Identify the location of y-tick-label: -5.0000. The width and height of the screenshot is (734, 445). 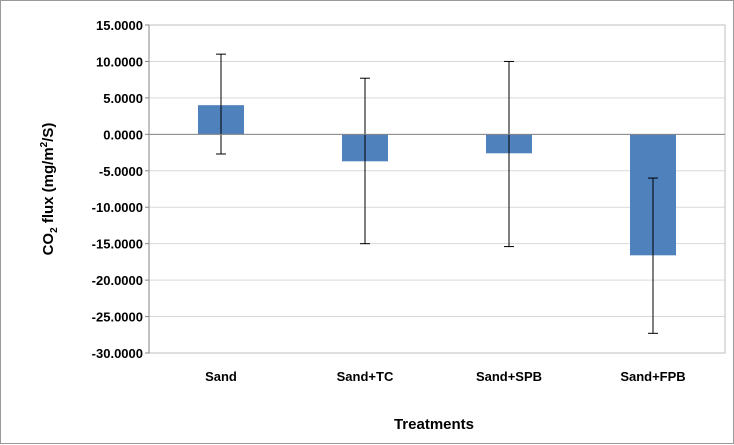
(121, 171).